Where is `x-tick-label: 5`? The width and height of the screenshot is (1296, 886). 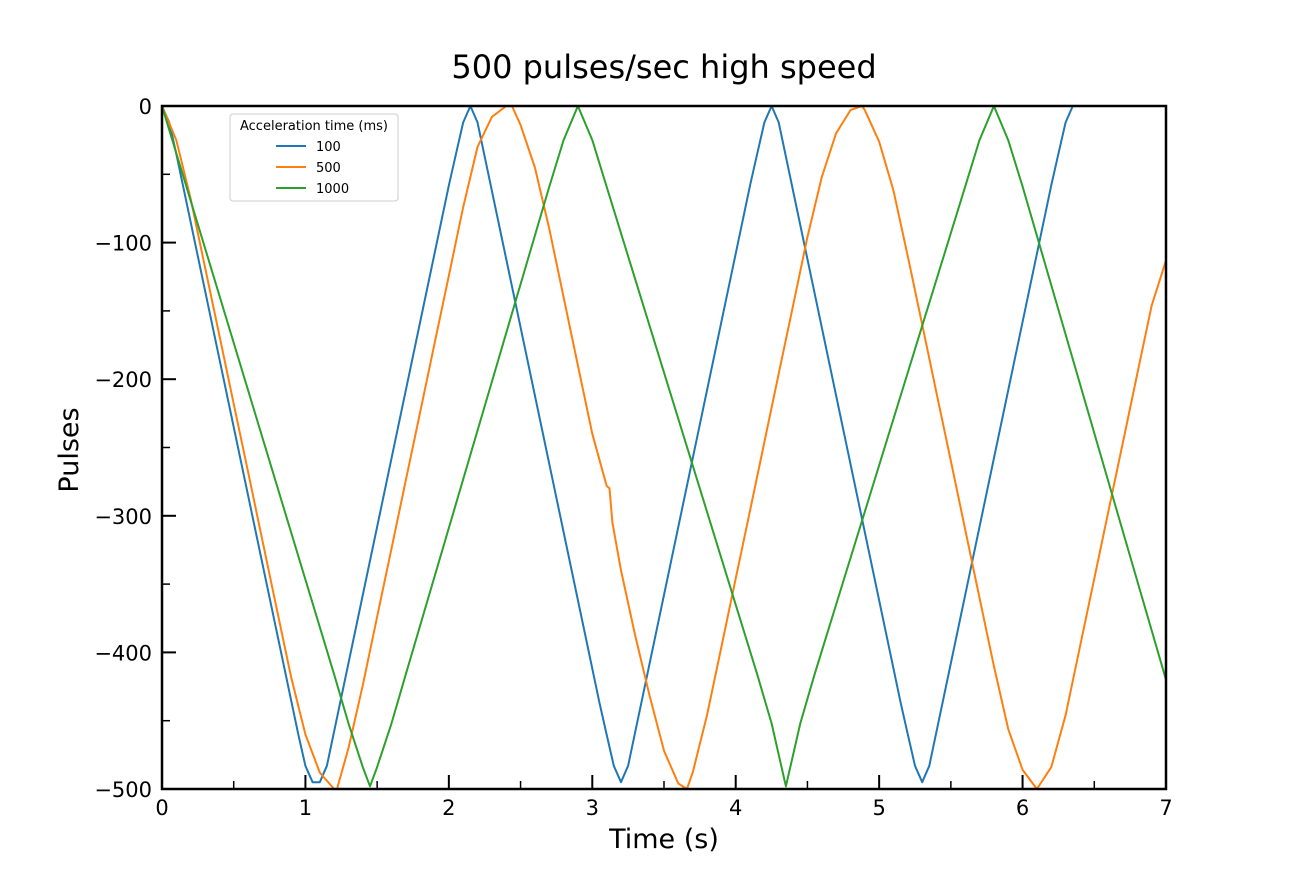 x-tick-label: 5 is located at coordinates (878, 808).